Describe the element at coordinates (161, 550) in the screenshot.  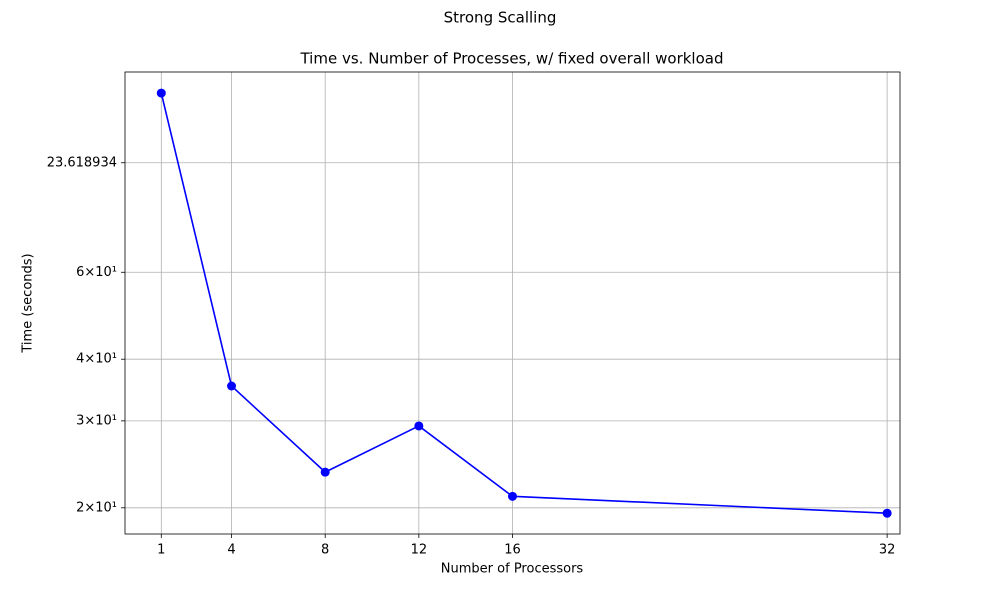
I see `x-tick-label: 1` at that location.